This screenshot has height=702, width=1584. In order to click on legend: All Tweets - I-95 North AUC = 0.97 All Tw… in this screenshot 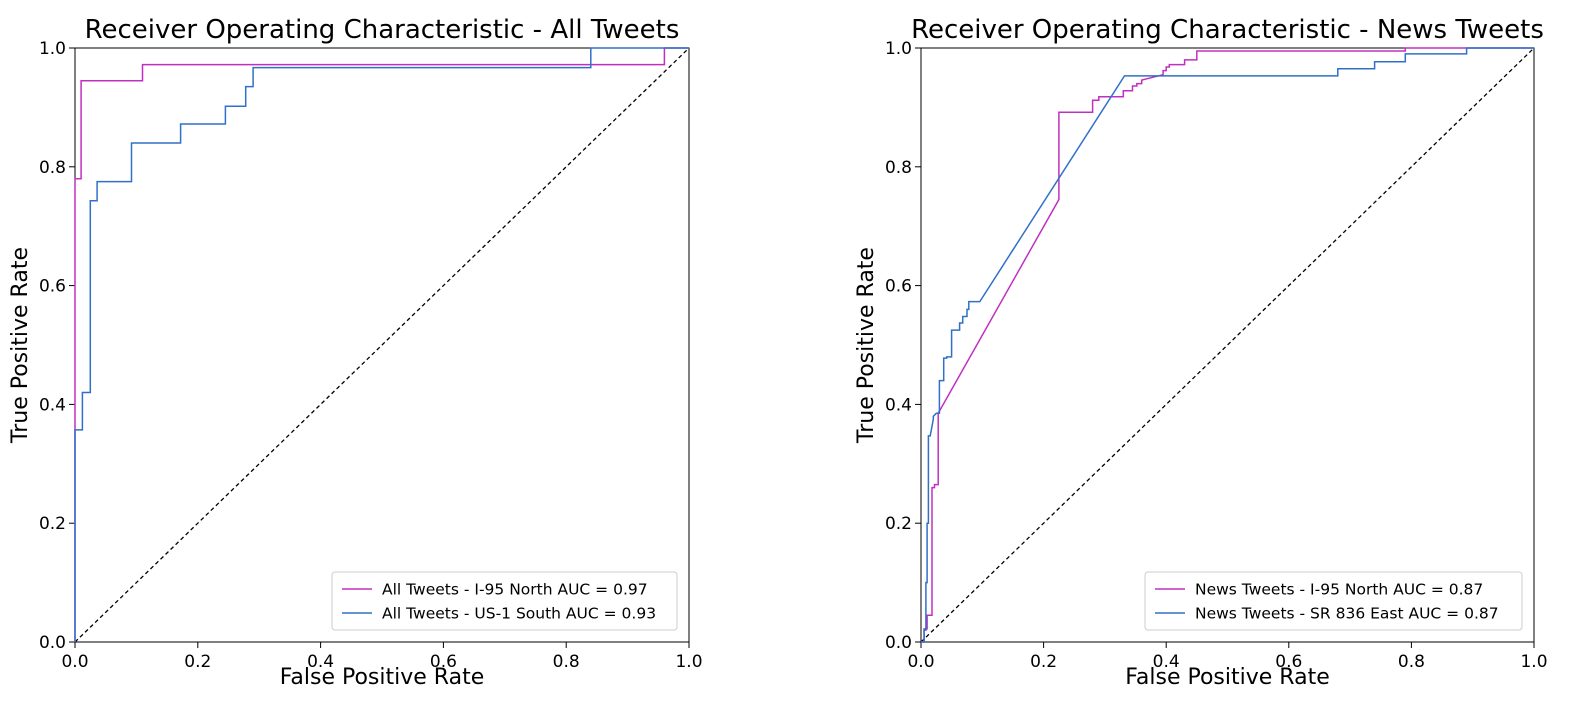, I will do `click(504, 601)`.